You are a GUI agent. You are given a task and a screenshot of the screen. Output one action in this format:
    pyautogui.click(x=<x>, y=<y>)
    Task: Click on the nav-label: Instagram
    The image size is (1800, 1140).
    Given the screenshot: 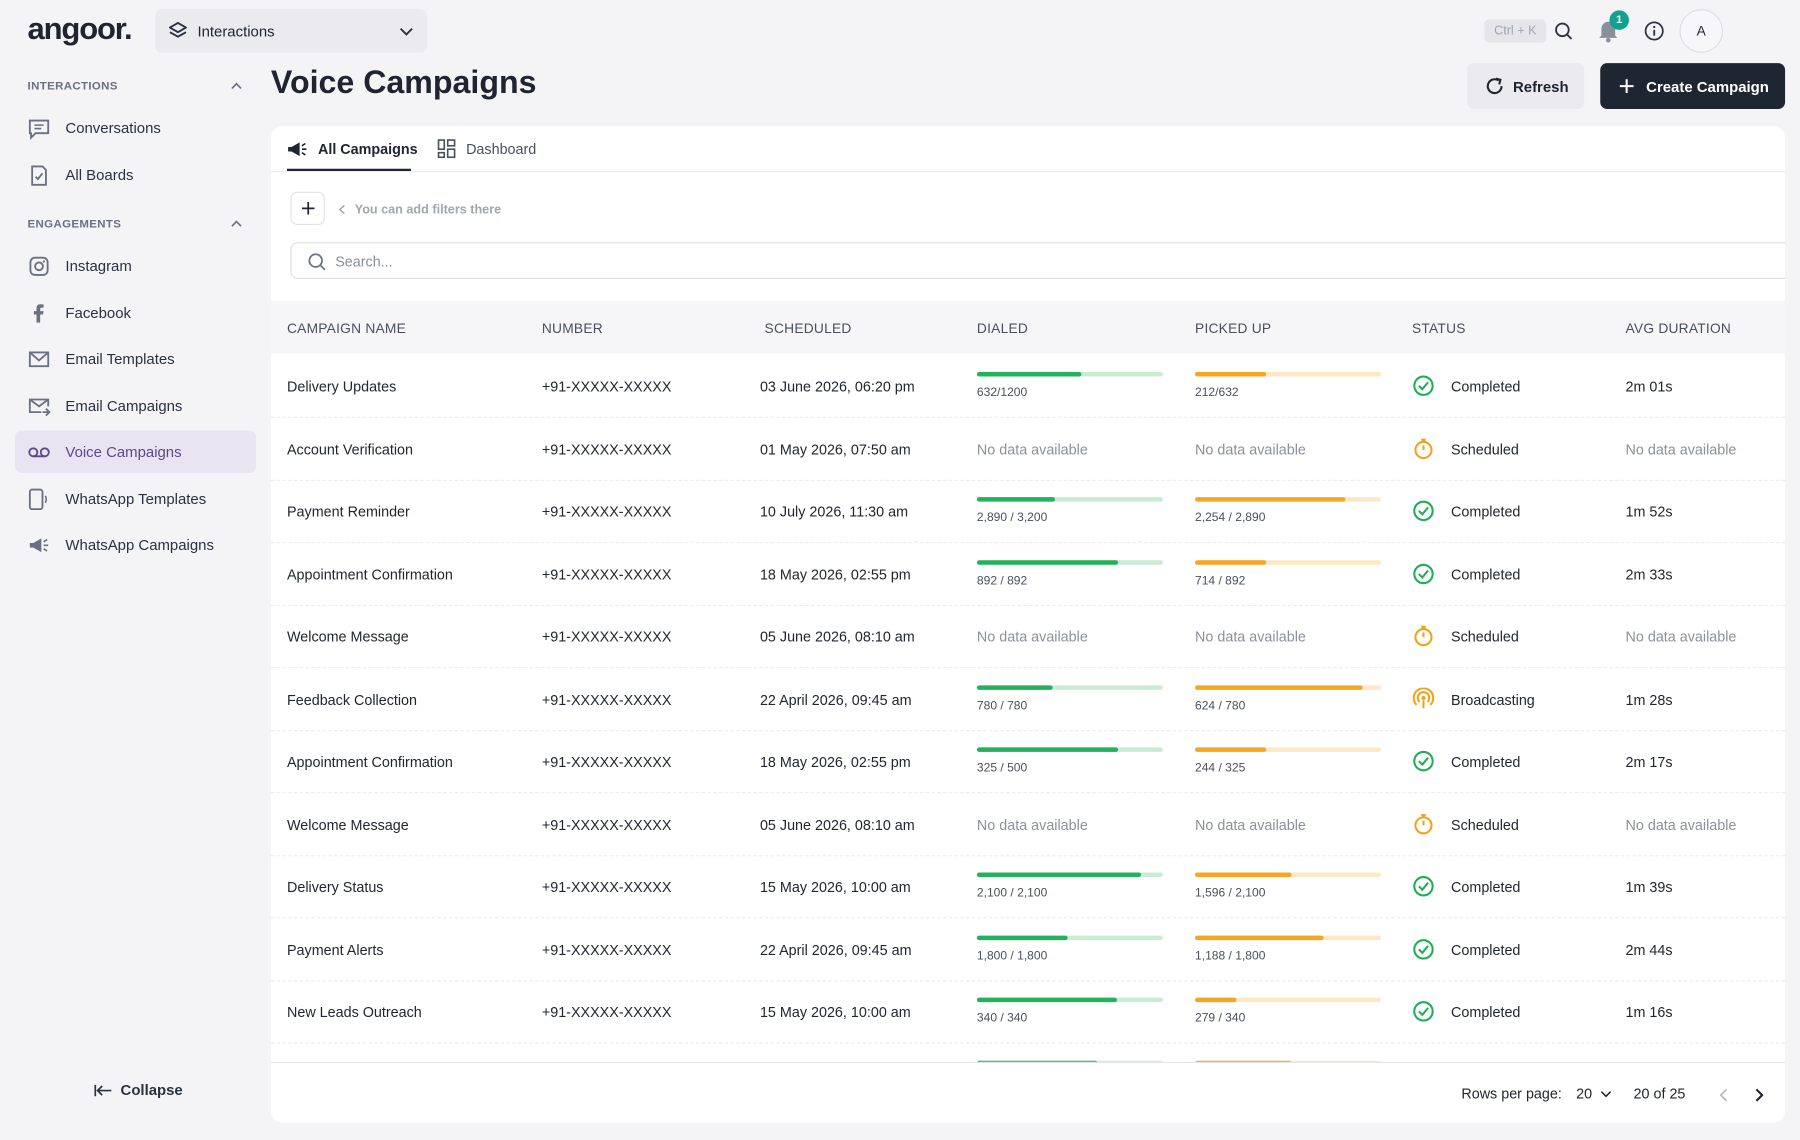 What is the action you would take?
    pyautogui.click(x=98, y=266)
    